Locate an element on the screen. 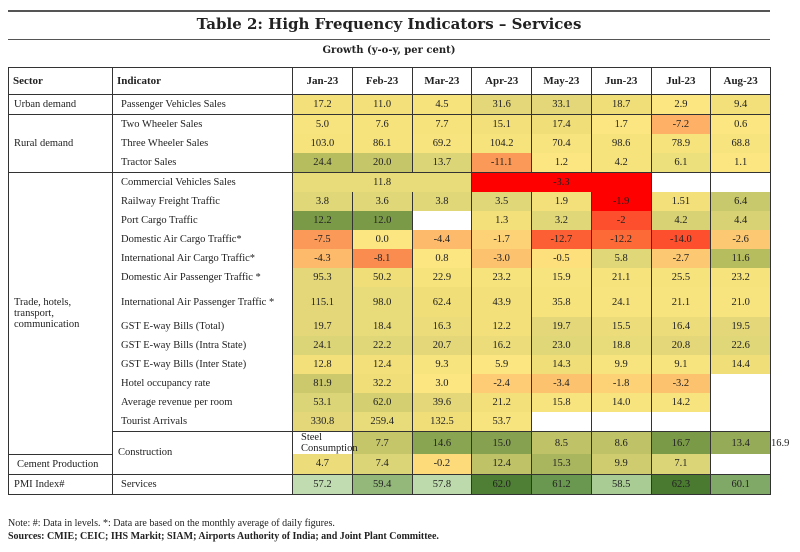  value-cell: 8.5 is located at coordinates (561, 442).